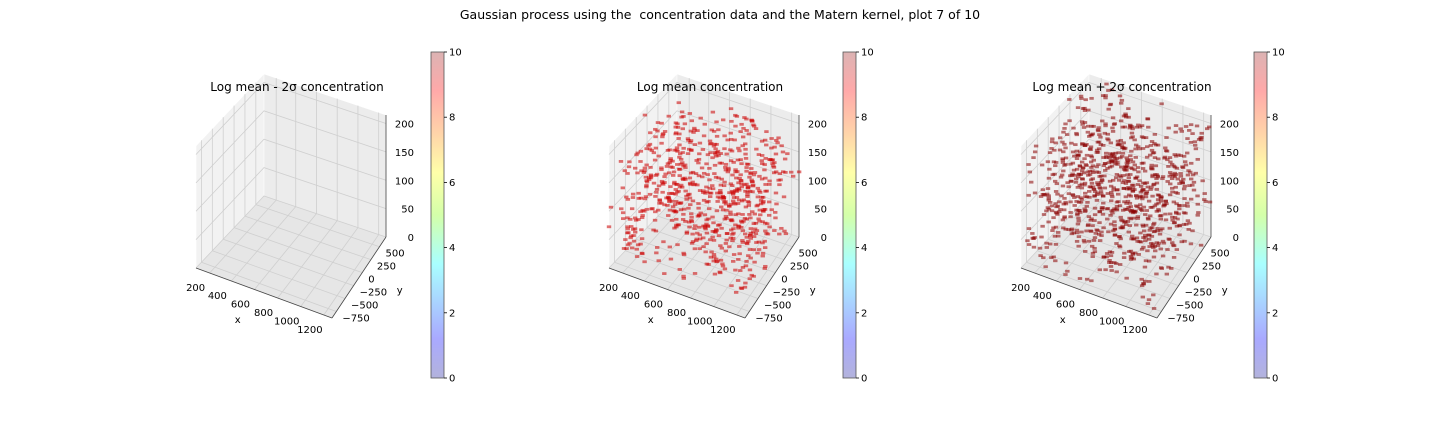  I want to click on x-tick-label: 400, so click(630, 296).